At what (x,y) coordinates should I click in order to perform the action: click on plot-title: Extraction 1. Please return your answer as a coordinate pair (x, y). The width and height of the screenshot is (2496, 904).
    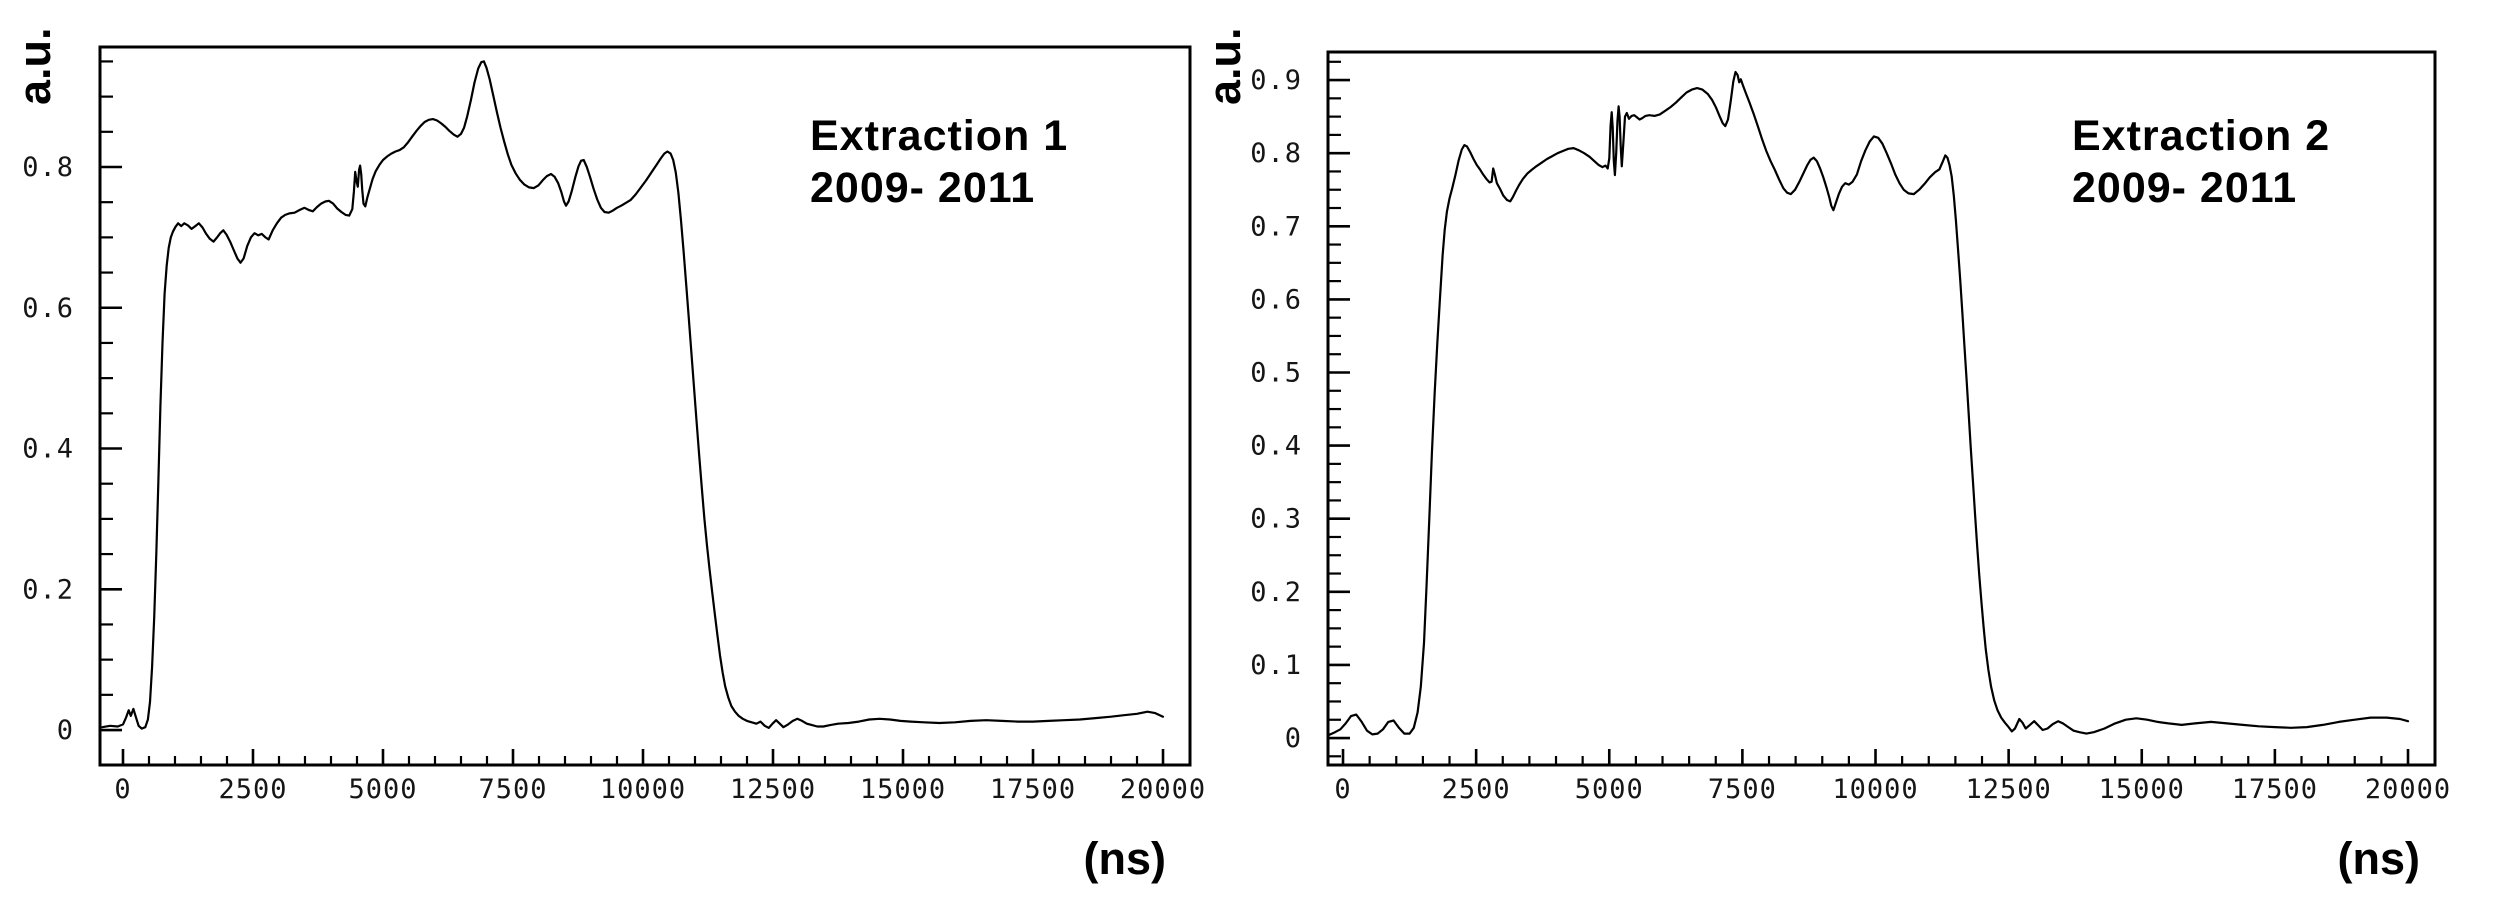
    Looking at the image, I should click on (939, 136).